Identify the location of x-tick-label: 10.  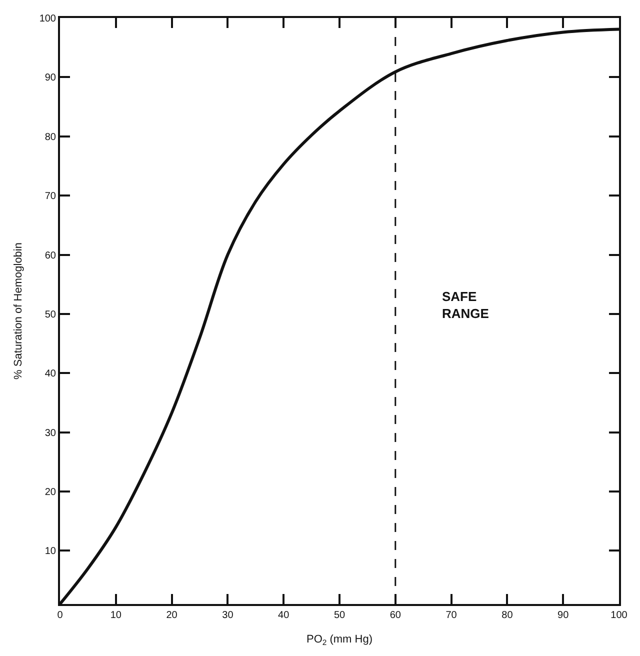
(116, 615).